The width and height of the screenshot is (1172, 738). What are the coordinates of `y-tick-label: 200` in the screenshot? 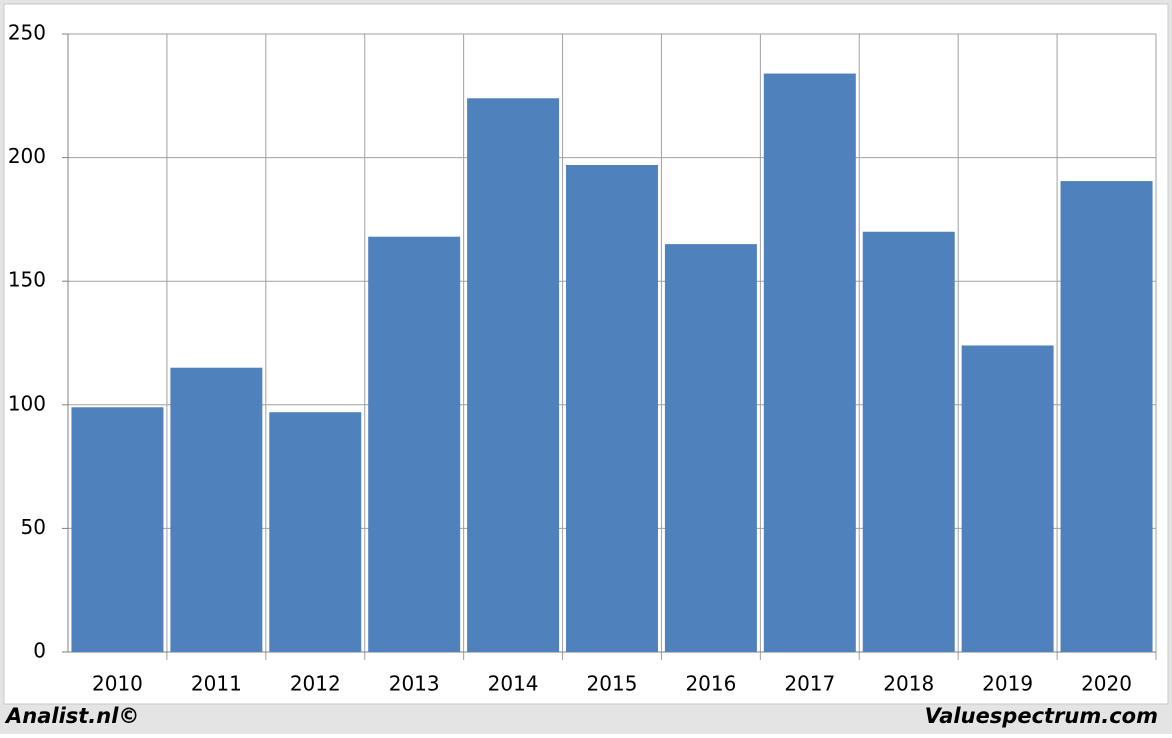 It's located at (27, 156).